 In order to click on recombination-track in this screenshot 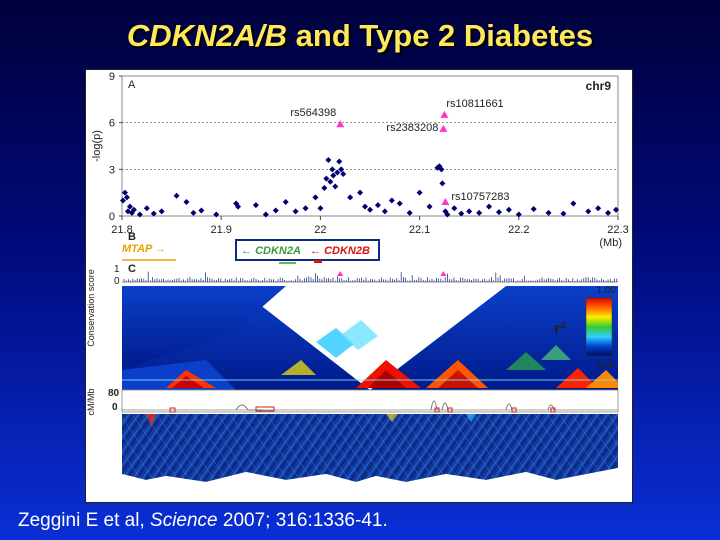, I will do `click(370, 401)`.